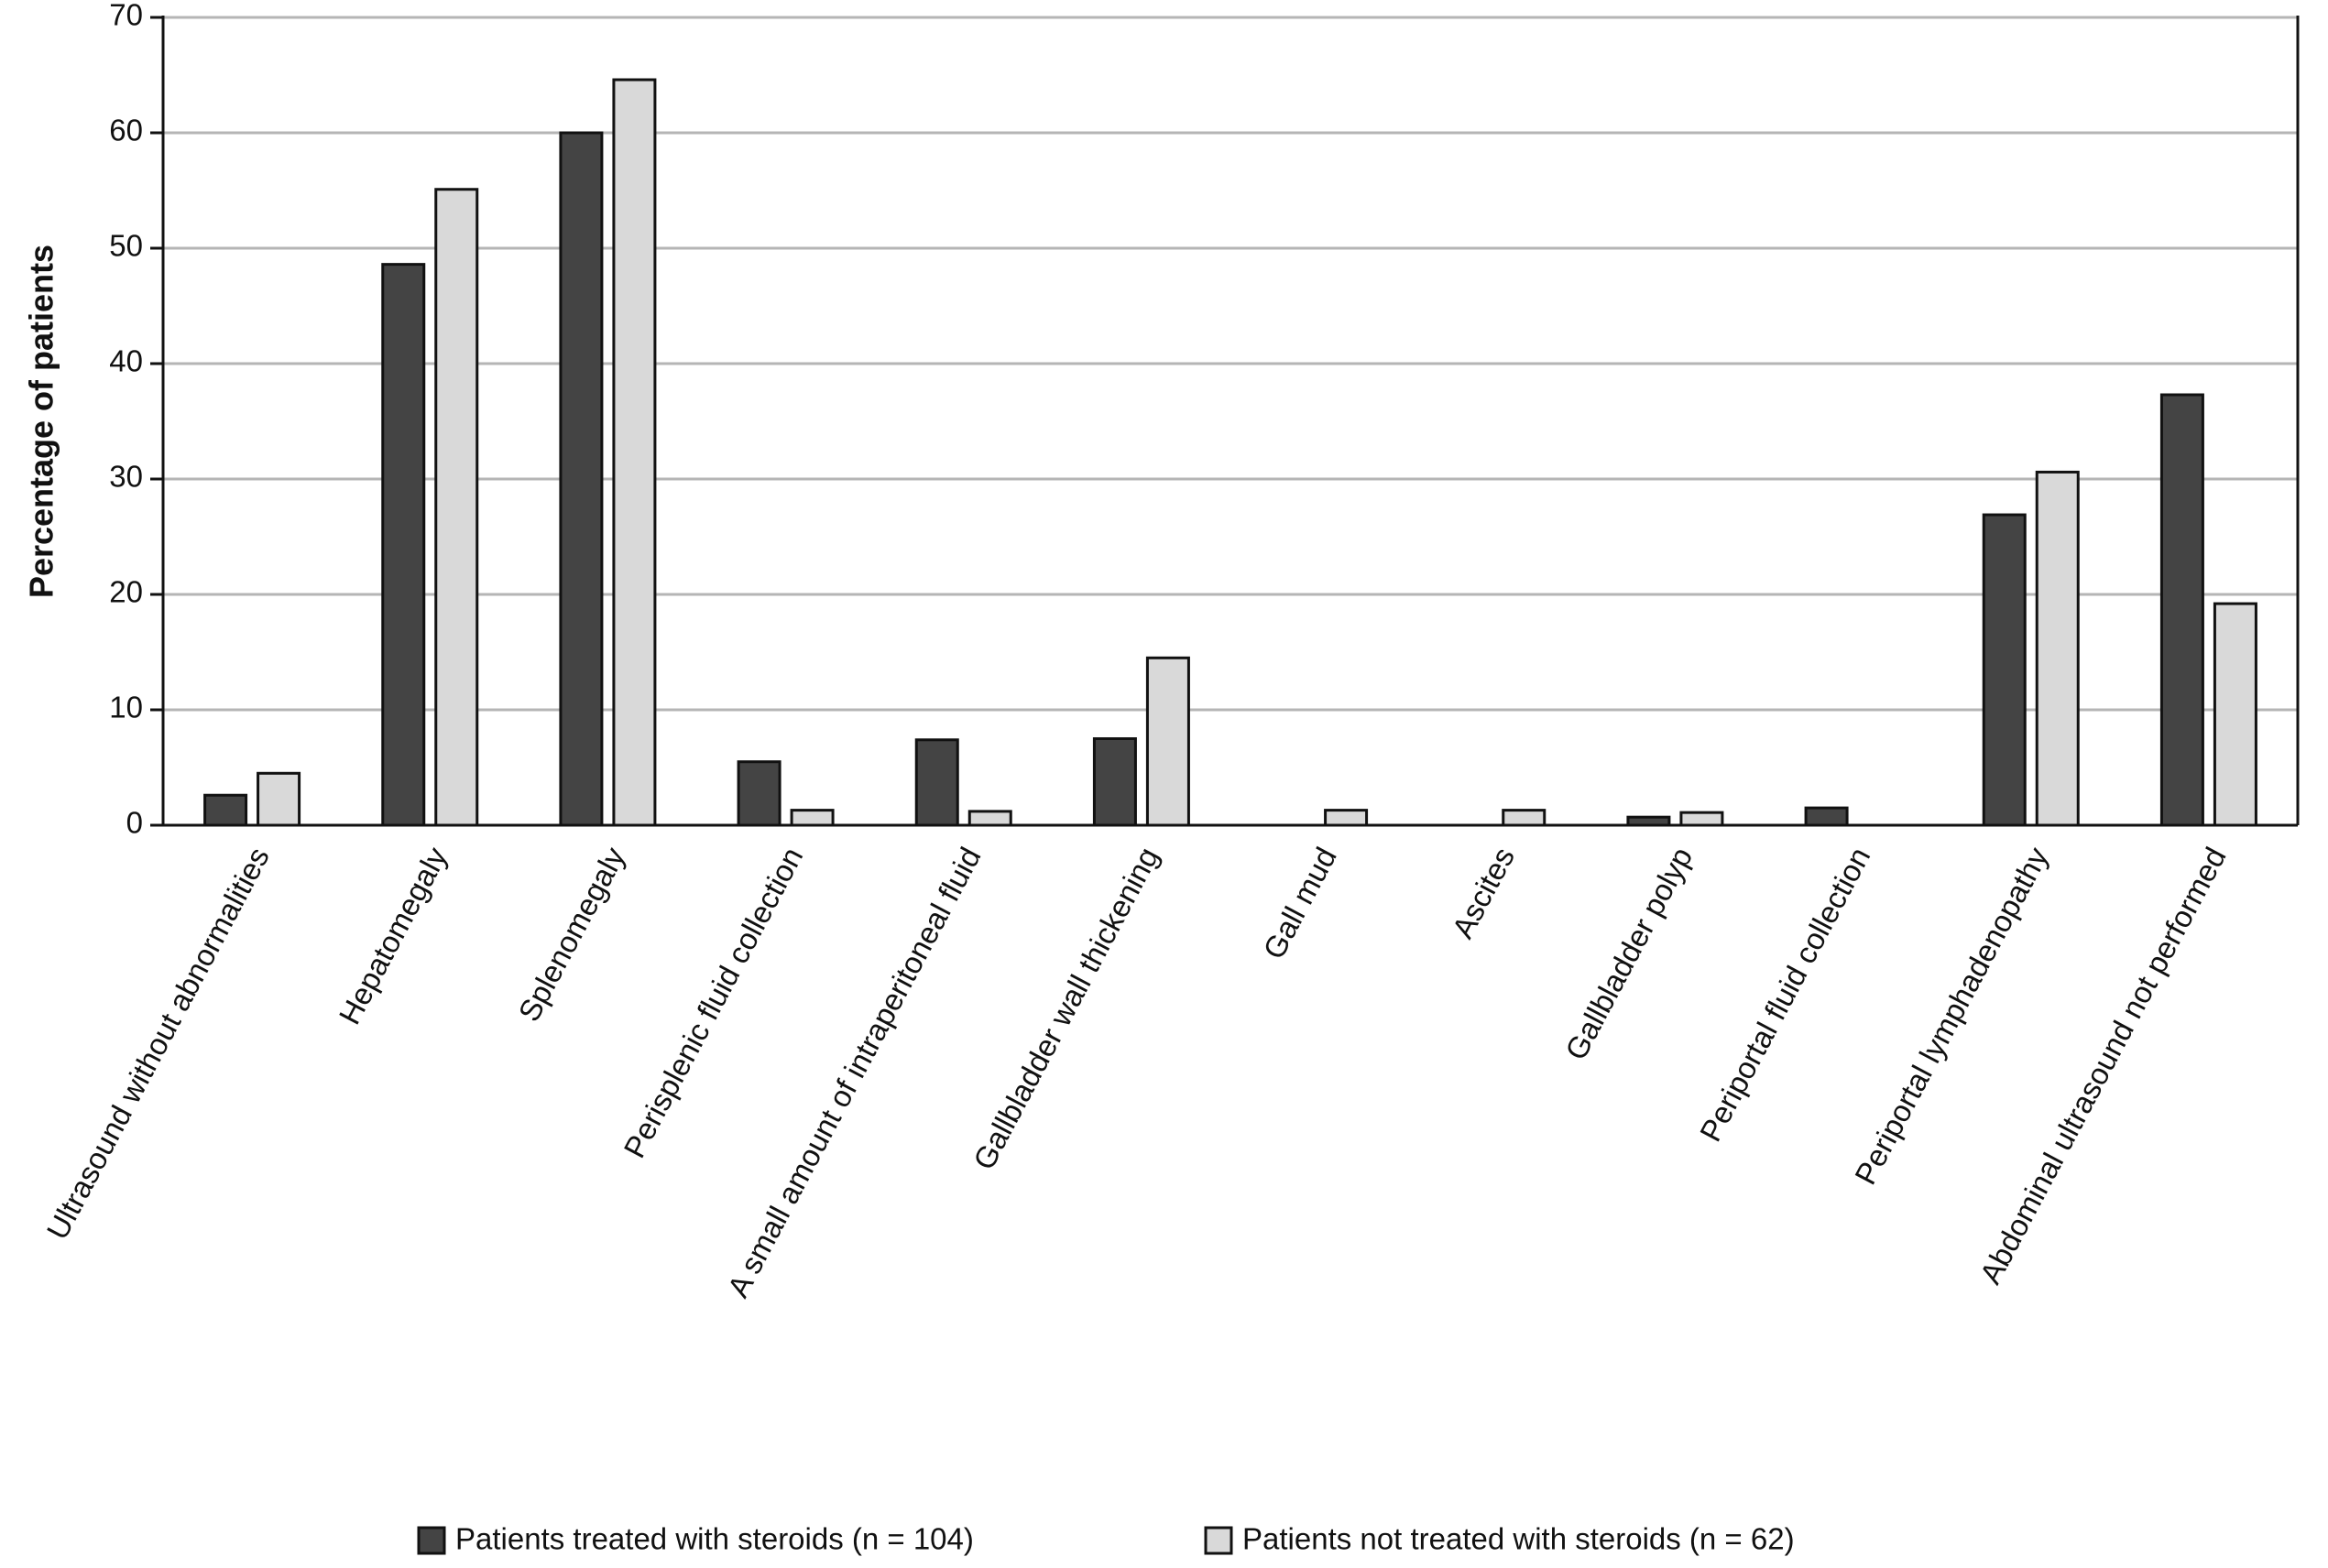 This screenshot has width=2328, height=1568. What do you see at coordinates (126, 361) in the screenshot?
I see `y-tick-label: 40` at bounding box center [126, 361].